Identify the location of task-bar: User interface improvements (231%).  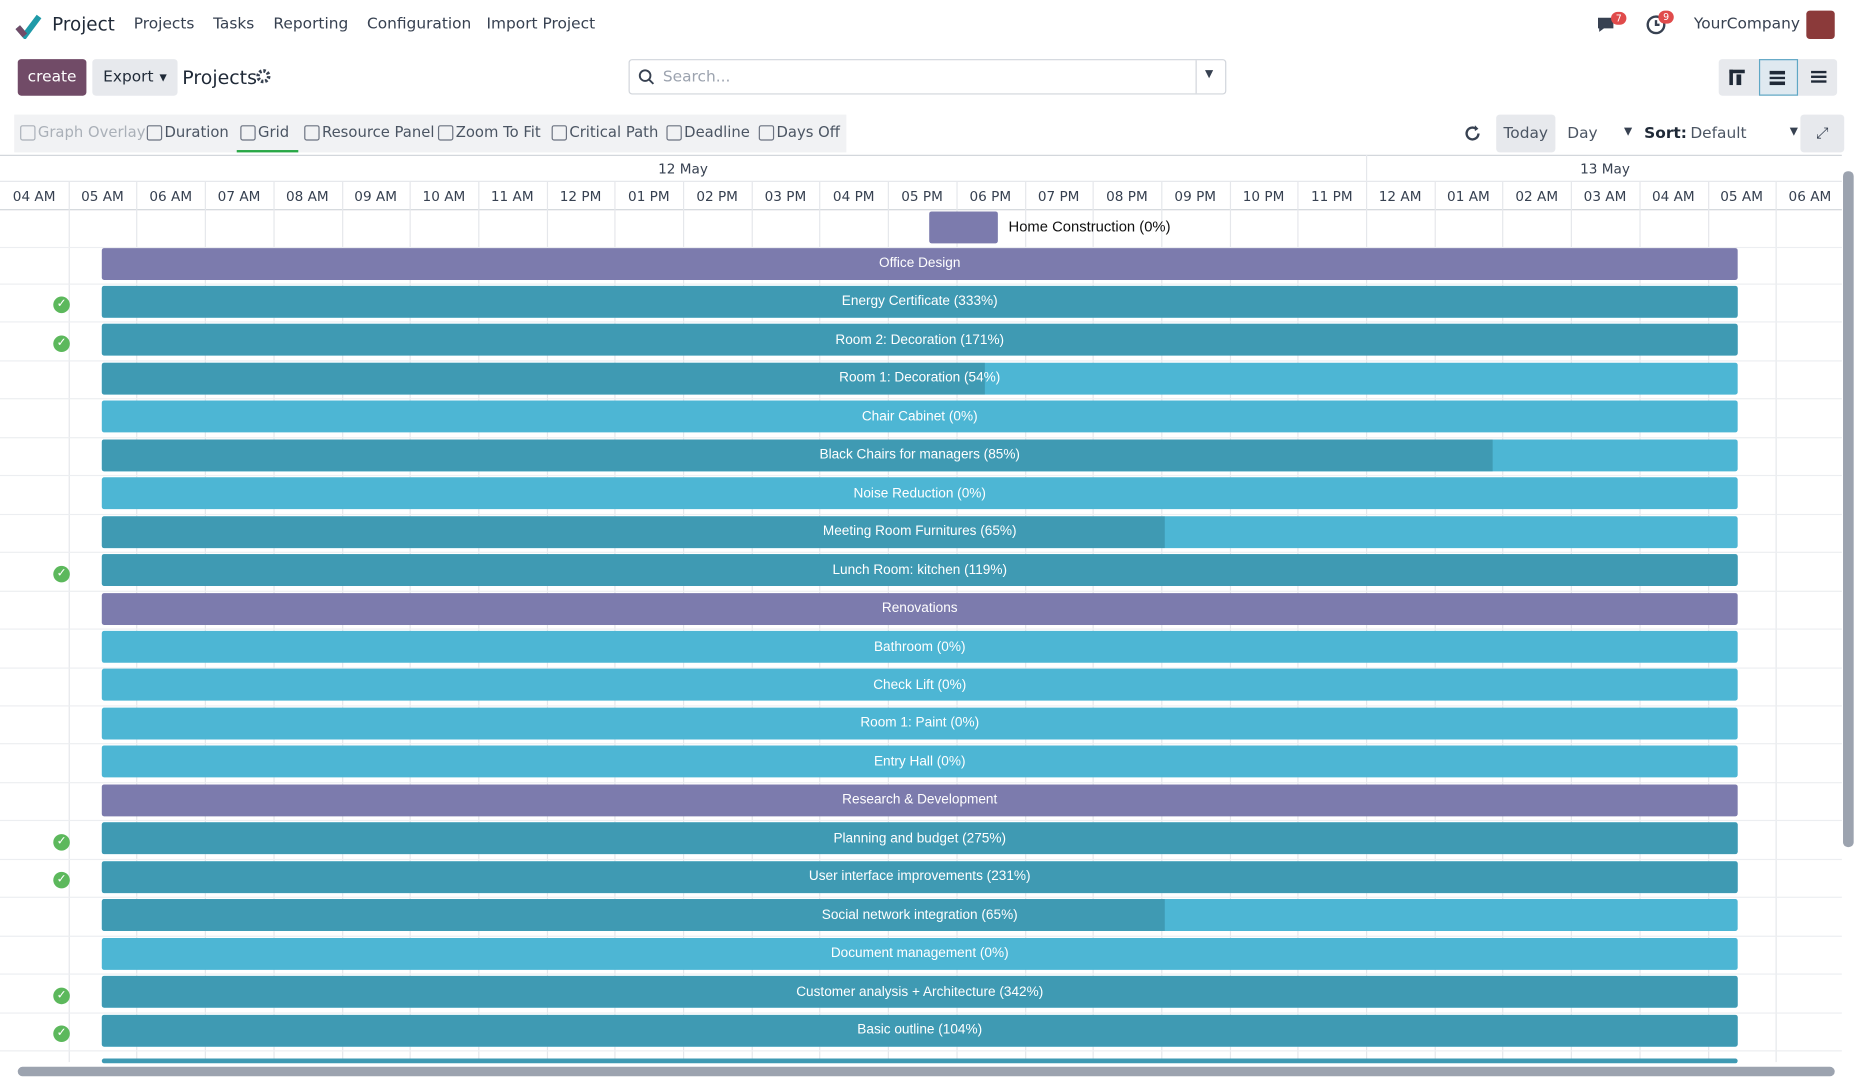
(919, 876).